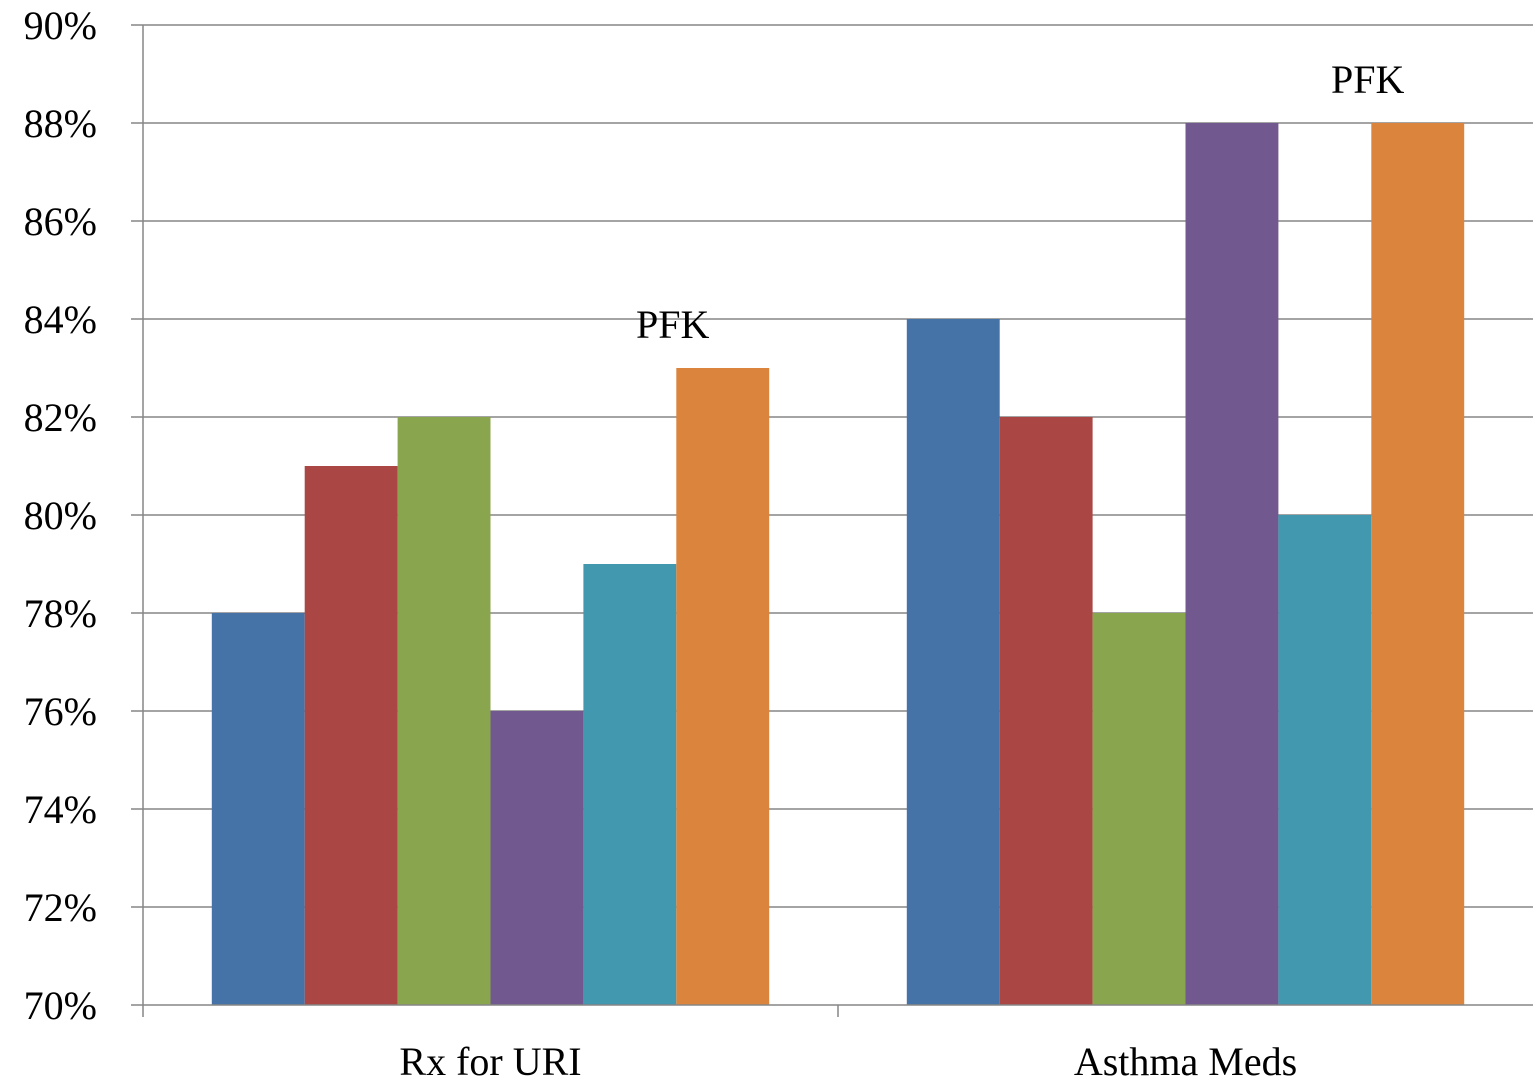 This screenshot has width=1533, height=1087. What do you see at coordinates (1185, 1060) in the screenshot?
I see `x-category-label: Asthma Meds` at bounding box center [1185, 1060].